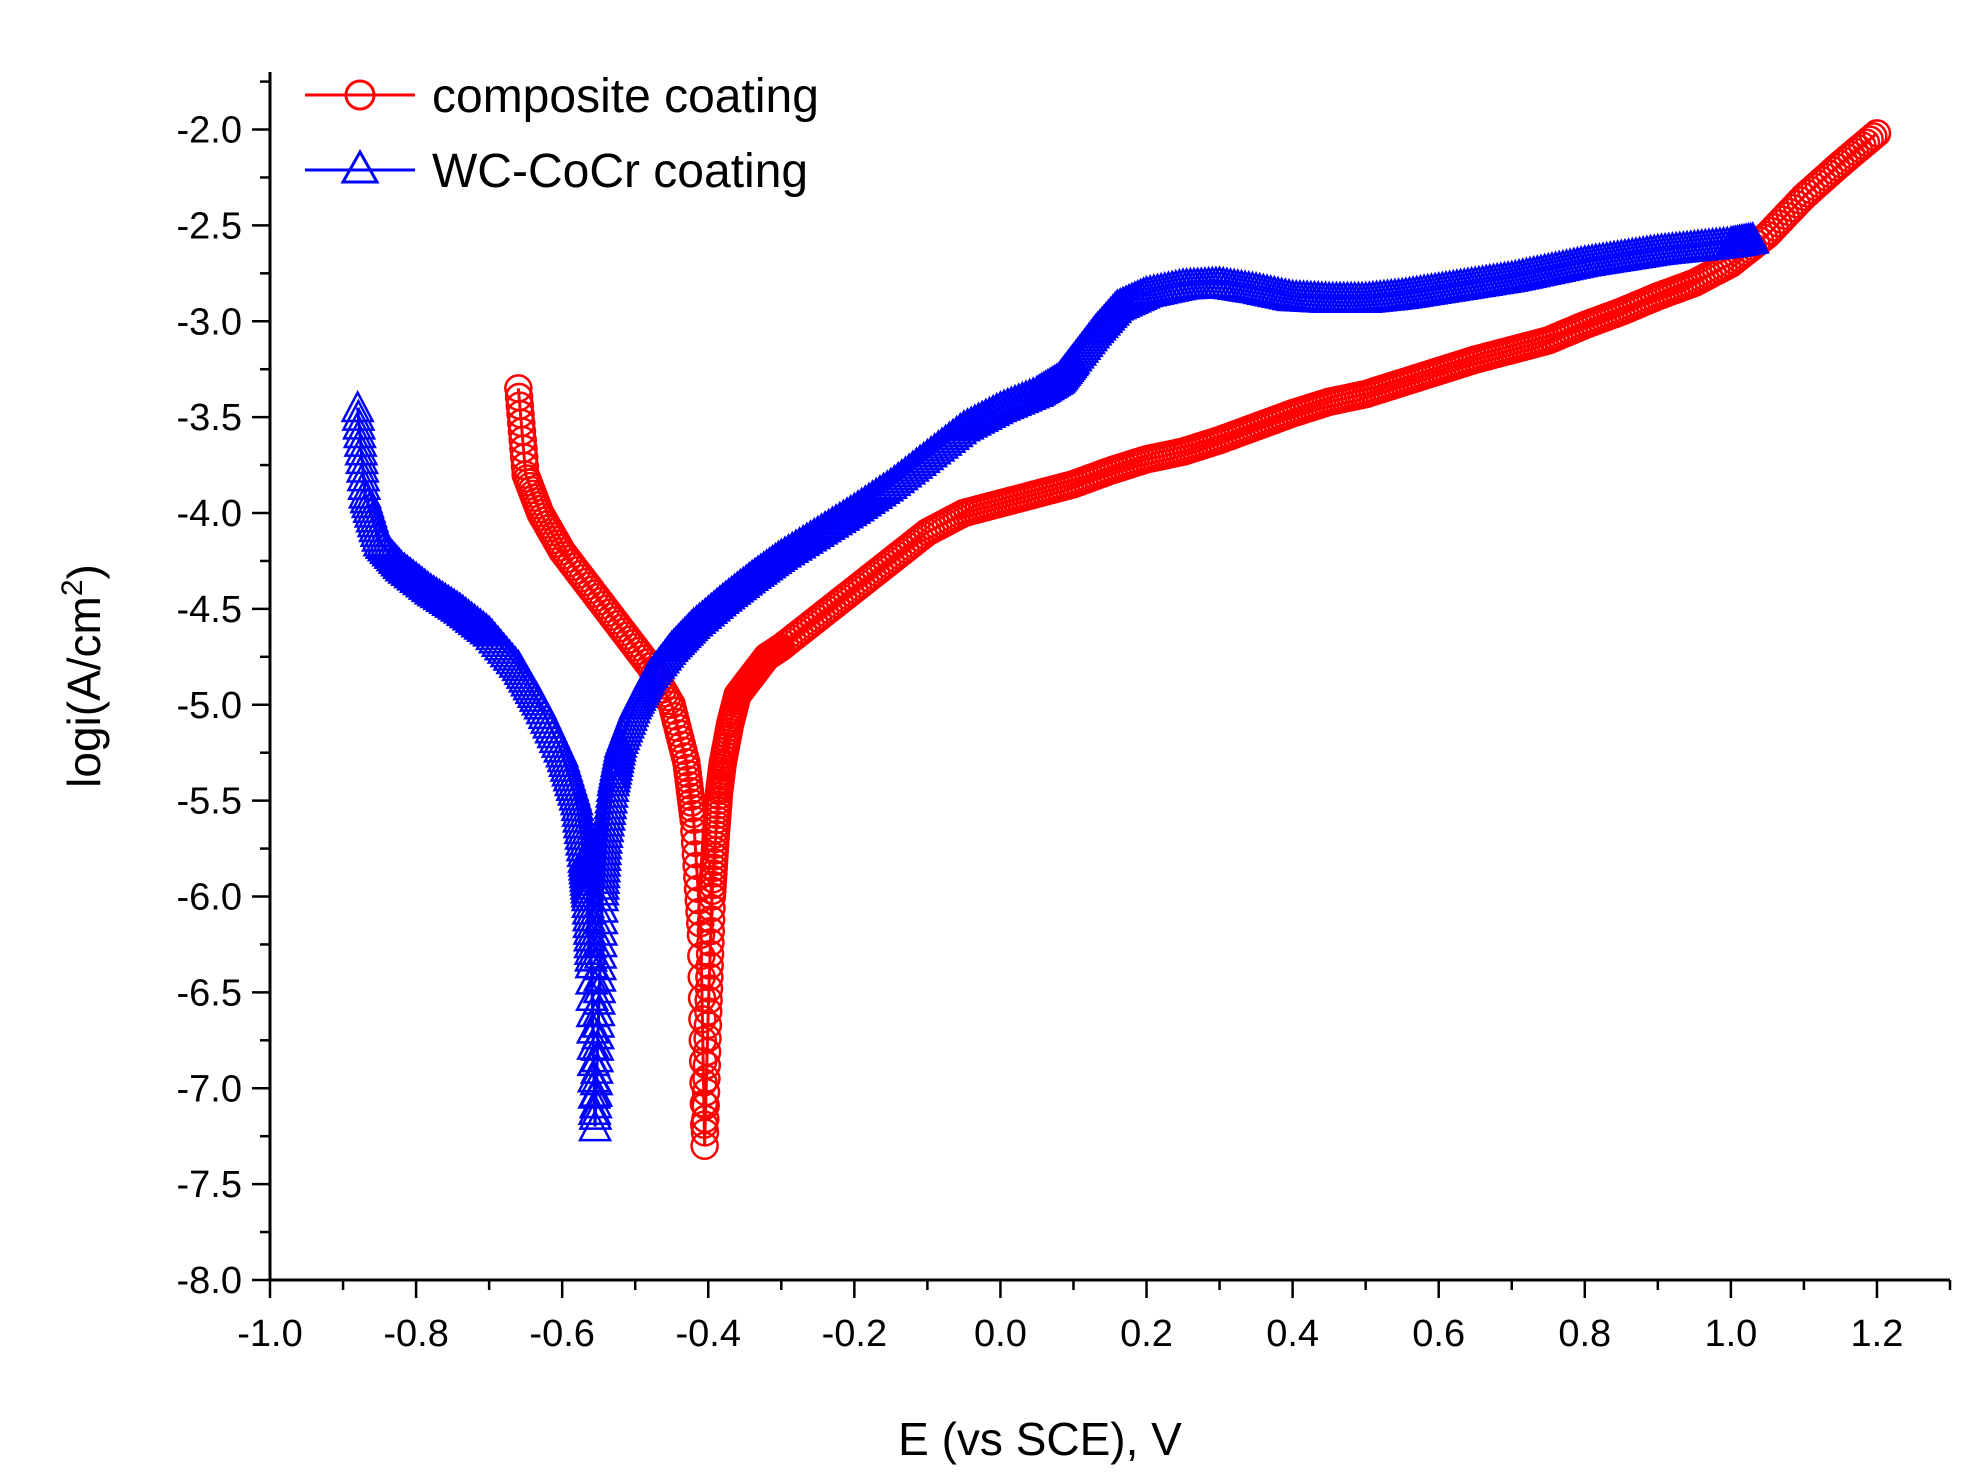  I want to click on legend: composite coating WC-CoCr coating, so click(562, 134).